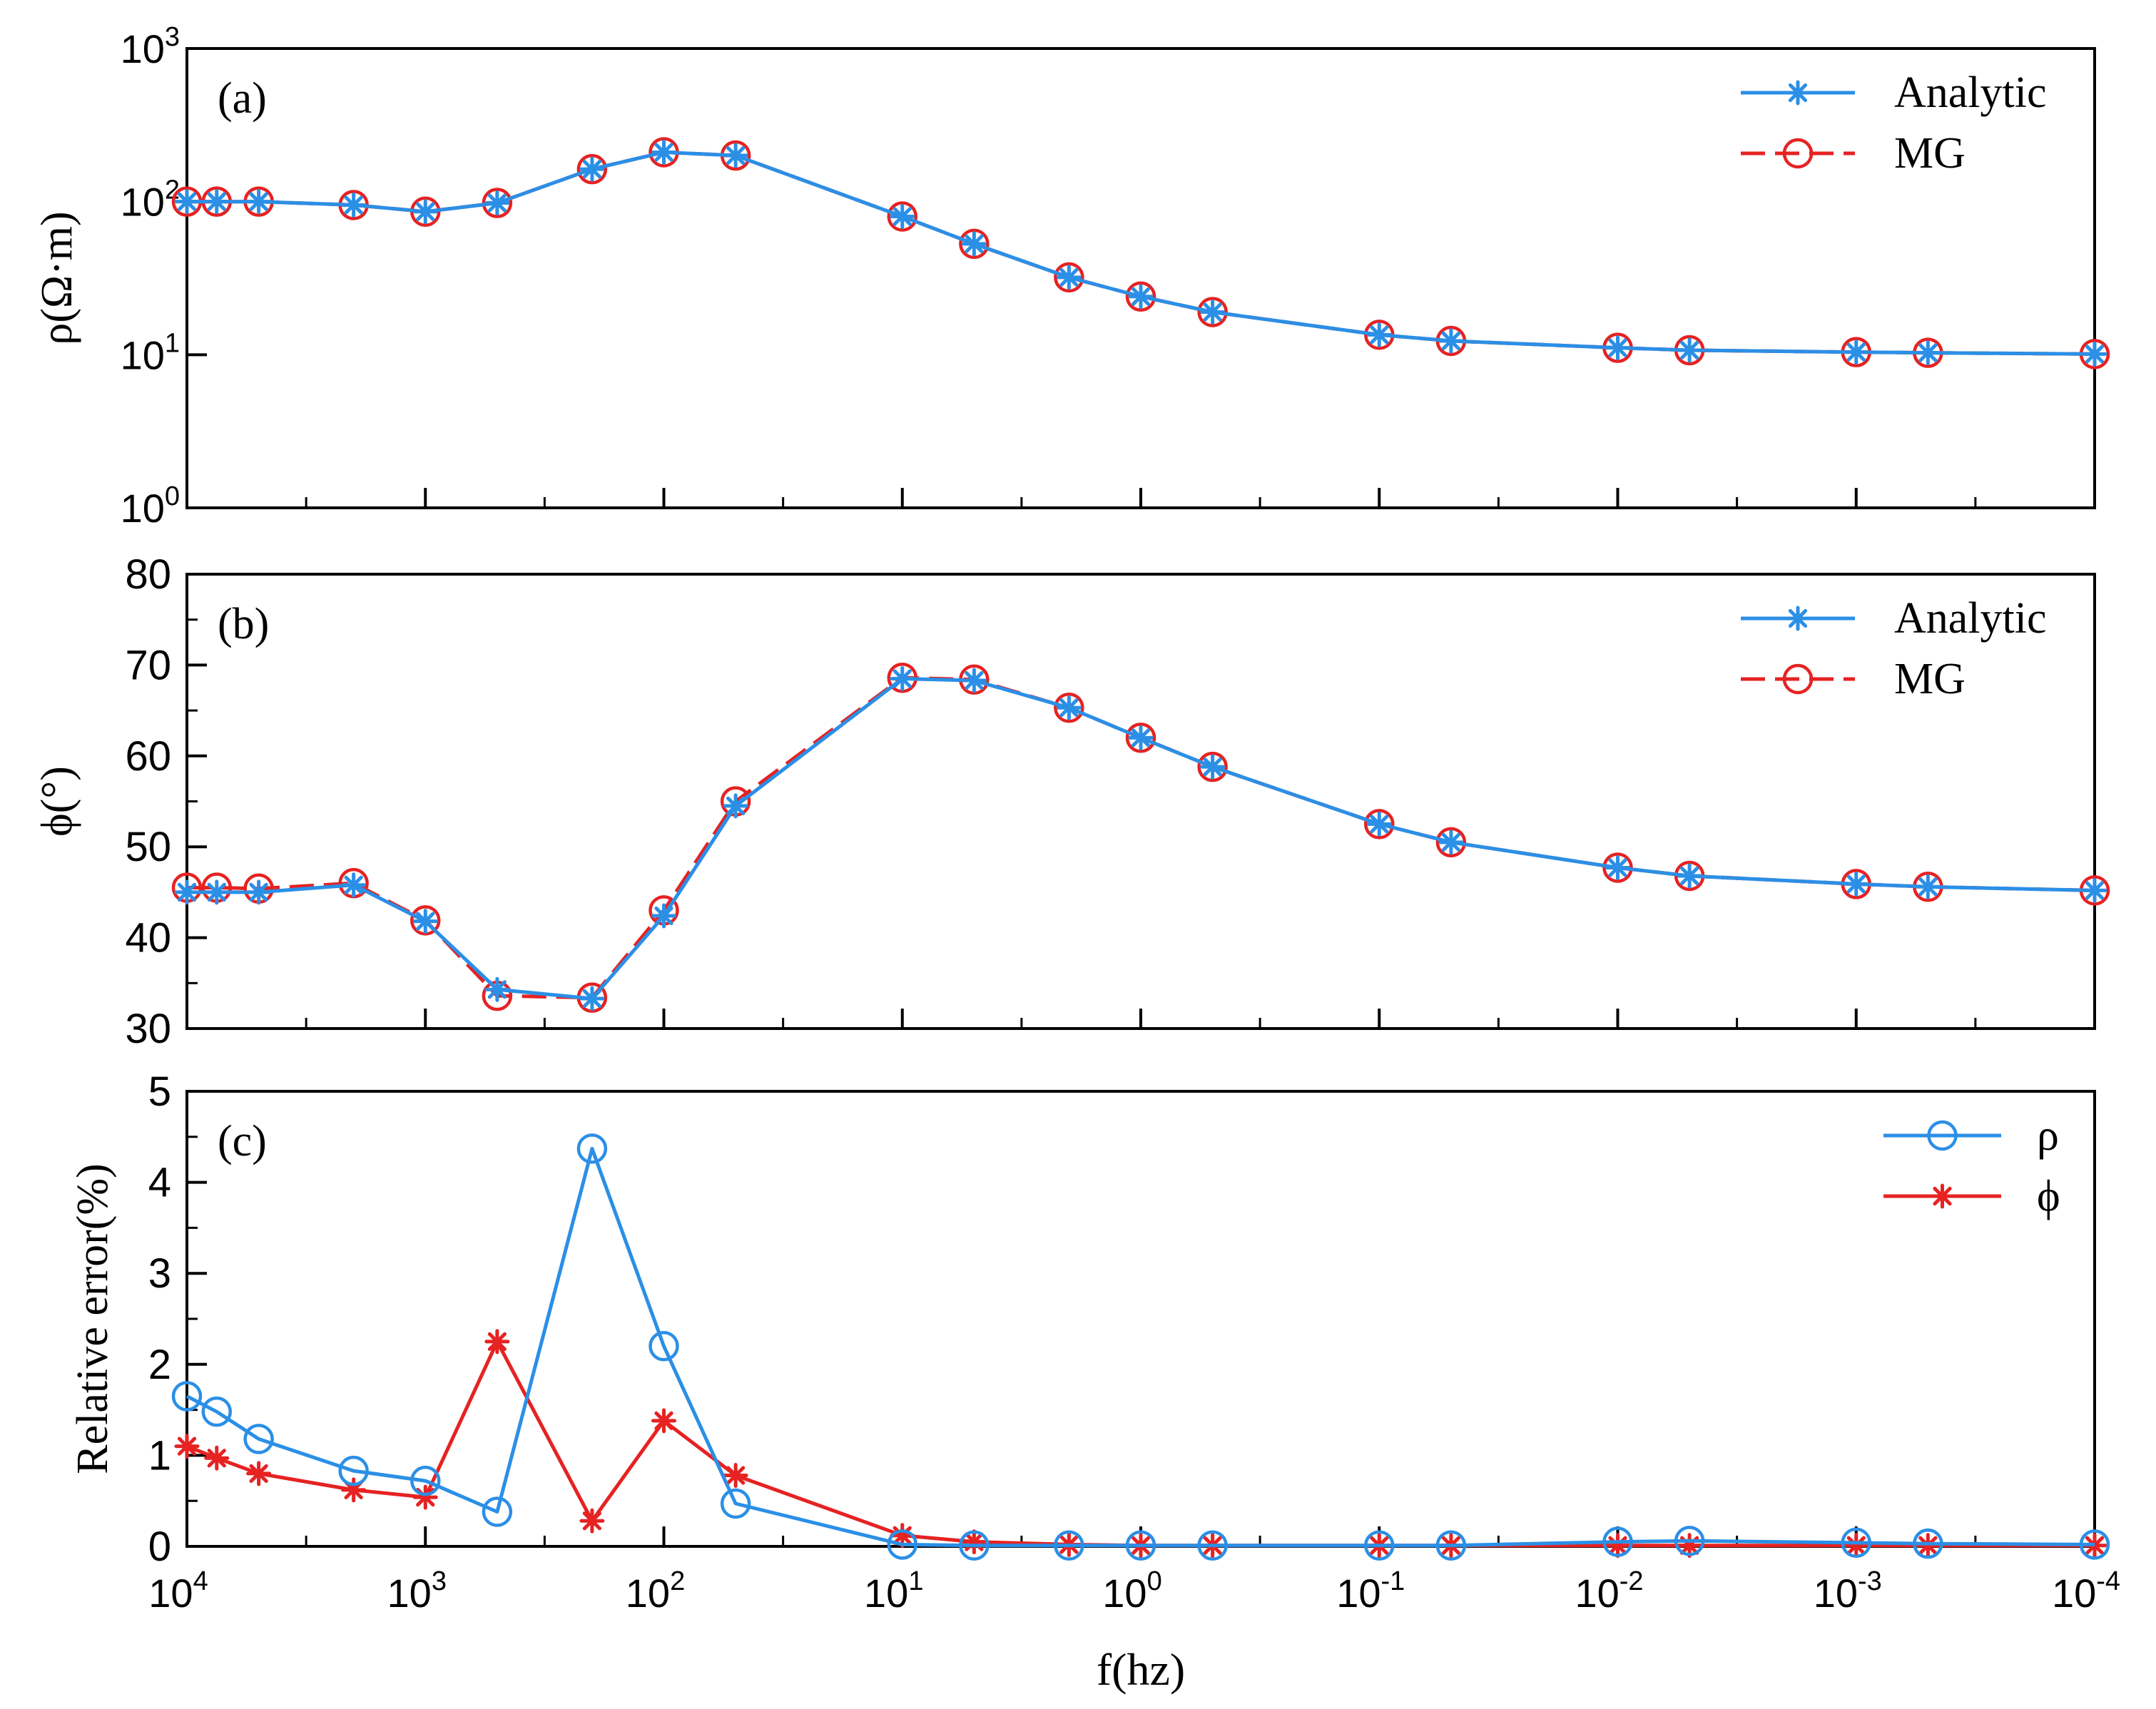 The width and height of the screenshot is (2156, 1709). Describe the element at coordinates (148, 756) in the screenshot. I see `y-tick-label: 60` at that location.